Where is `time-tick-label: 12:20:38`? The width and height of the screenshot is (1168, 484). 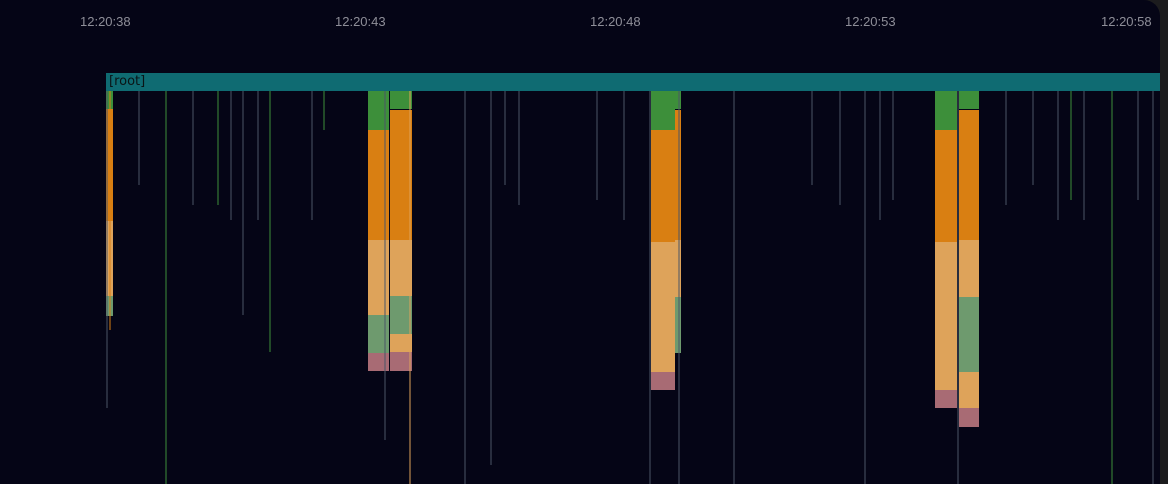
time-tick-label: 12:20:38 is located at coordinates (105, 21).